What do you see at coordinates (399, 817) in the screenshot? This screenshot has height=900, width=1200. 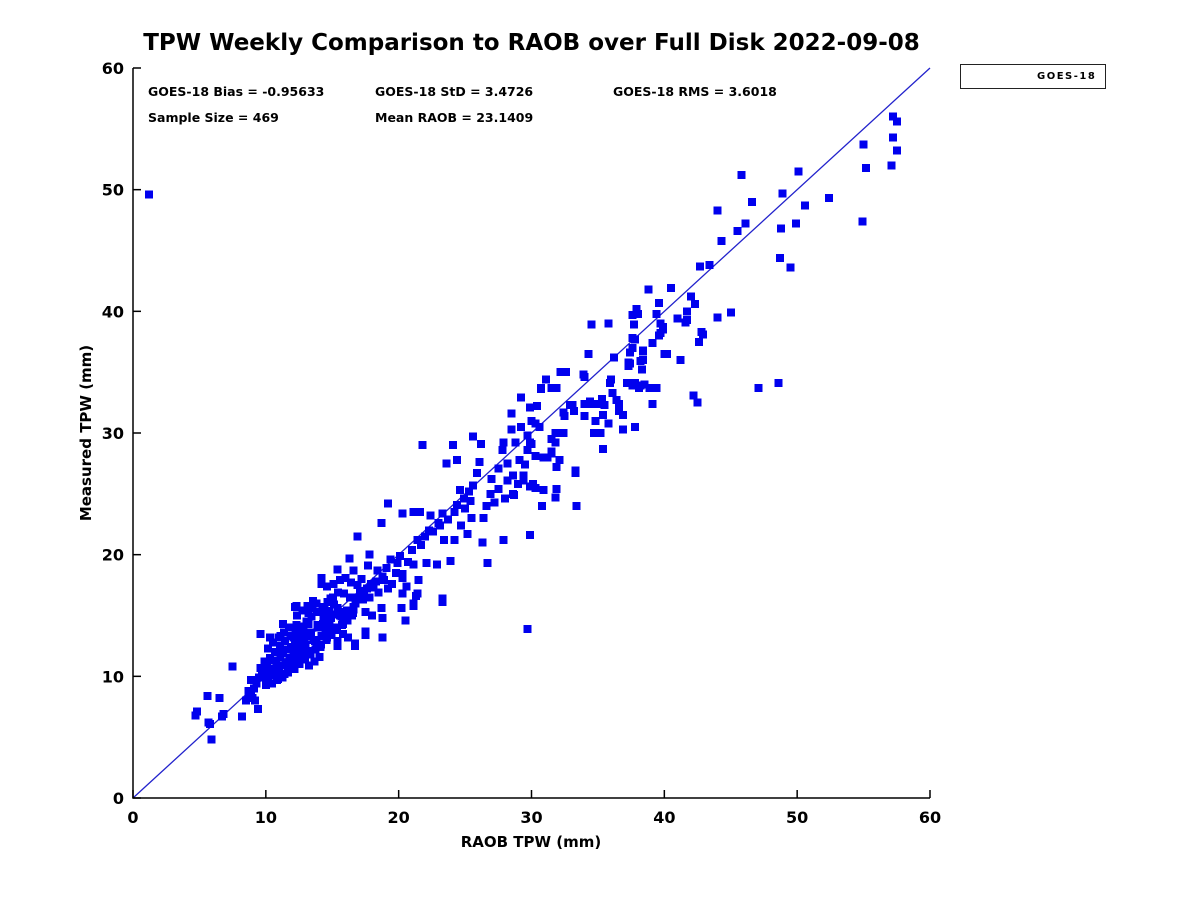 I see `x-tick-label: 20` at bounding box center [399, 817].